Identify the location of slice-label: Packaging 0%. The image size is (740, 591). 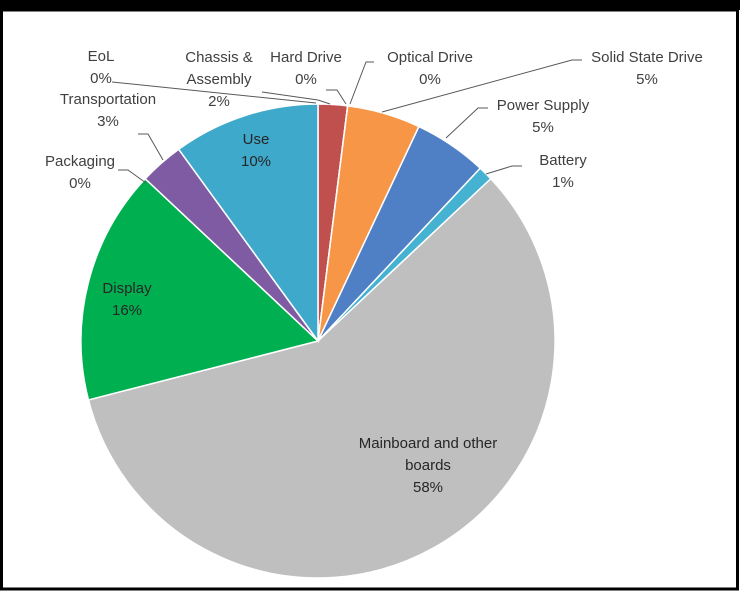
(80, 173).